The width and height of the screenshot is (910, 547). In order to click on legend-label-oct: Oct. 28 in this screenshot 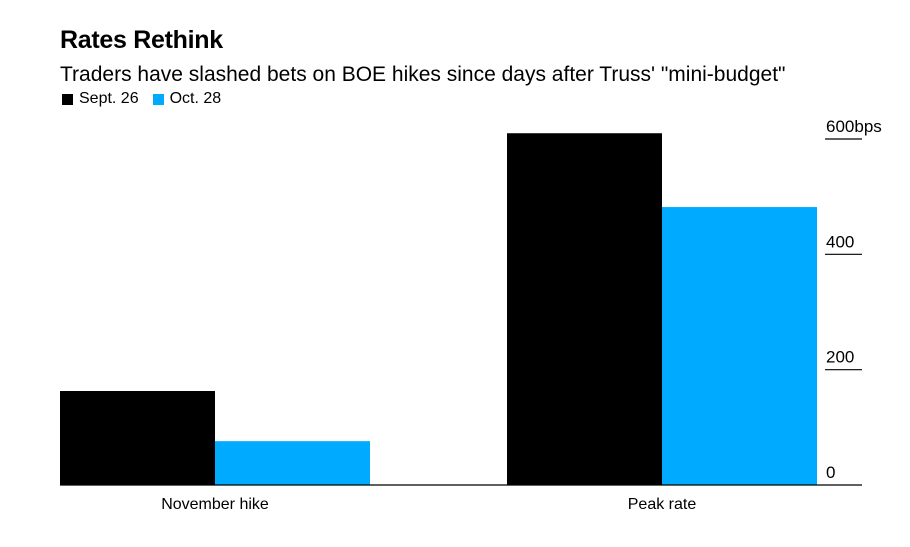, I will do `click(195, 98)`.